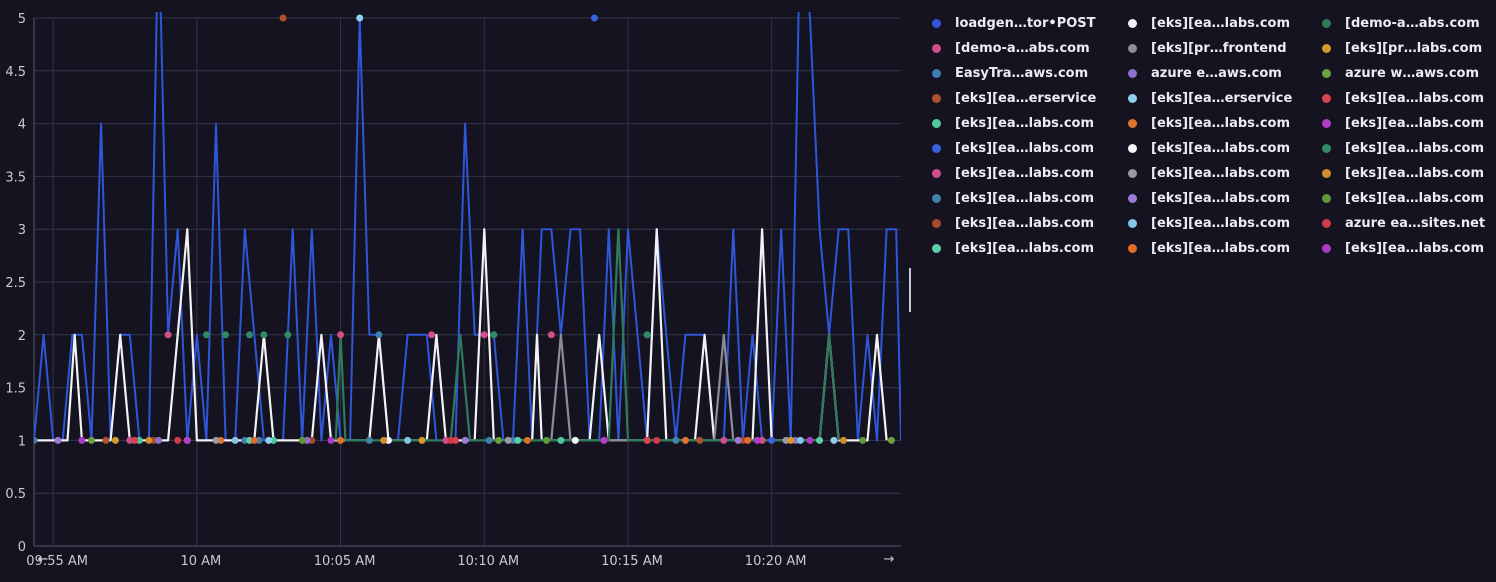  What do you see at coordinates (1026, 73) in the screenshot?
I see `legend-item: EasyTra…aws.com` at bounding box center [1026, 73].